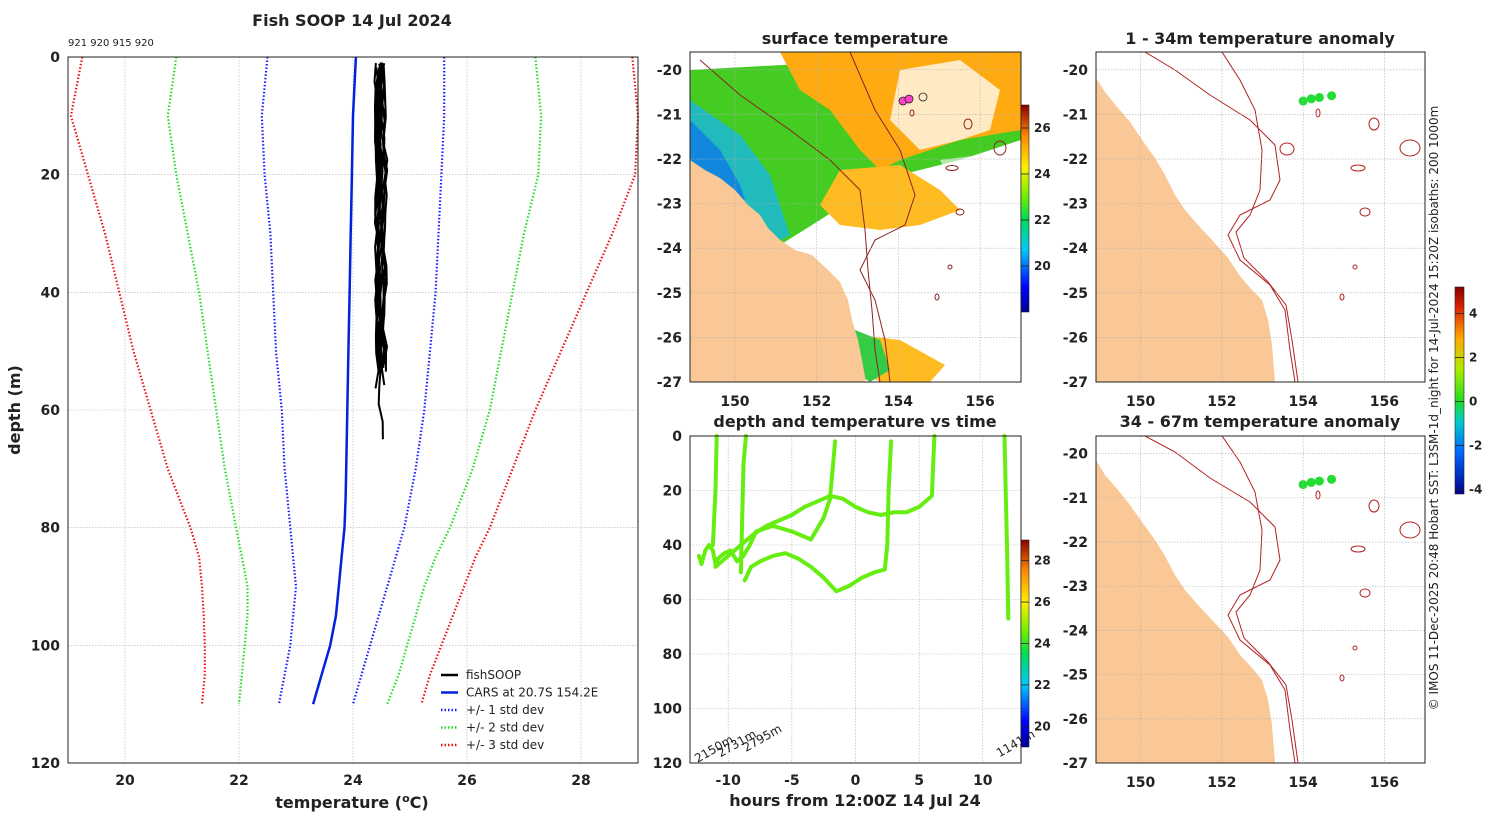 Image resolution: width=1500 pixels, height=820 pixels. I want to click on profile-ytick-label: 60, so click(51, 411).